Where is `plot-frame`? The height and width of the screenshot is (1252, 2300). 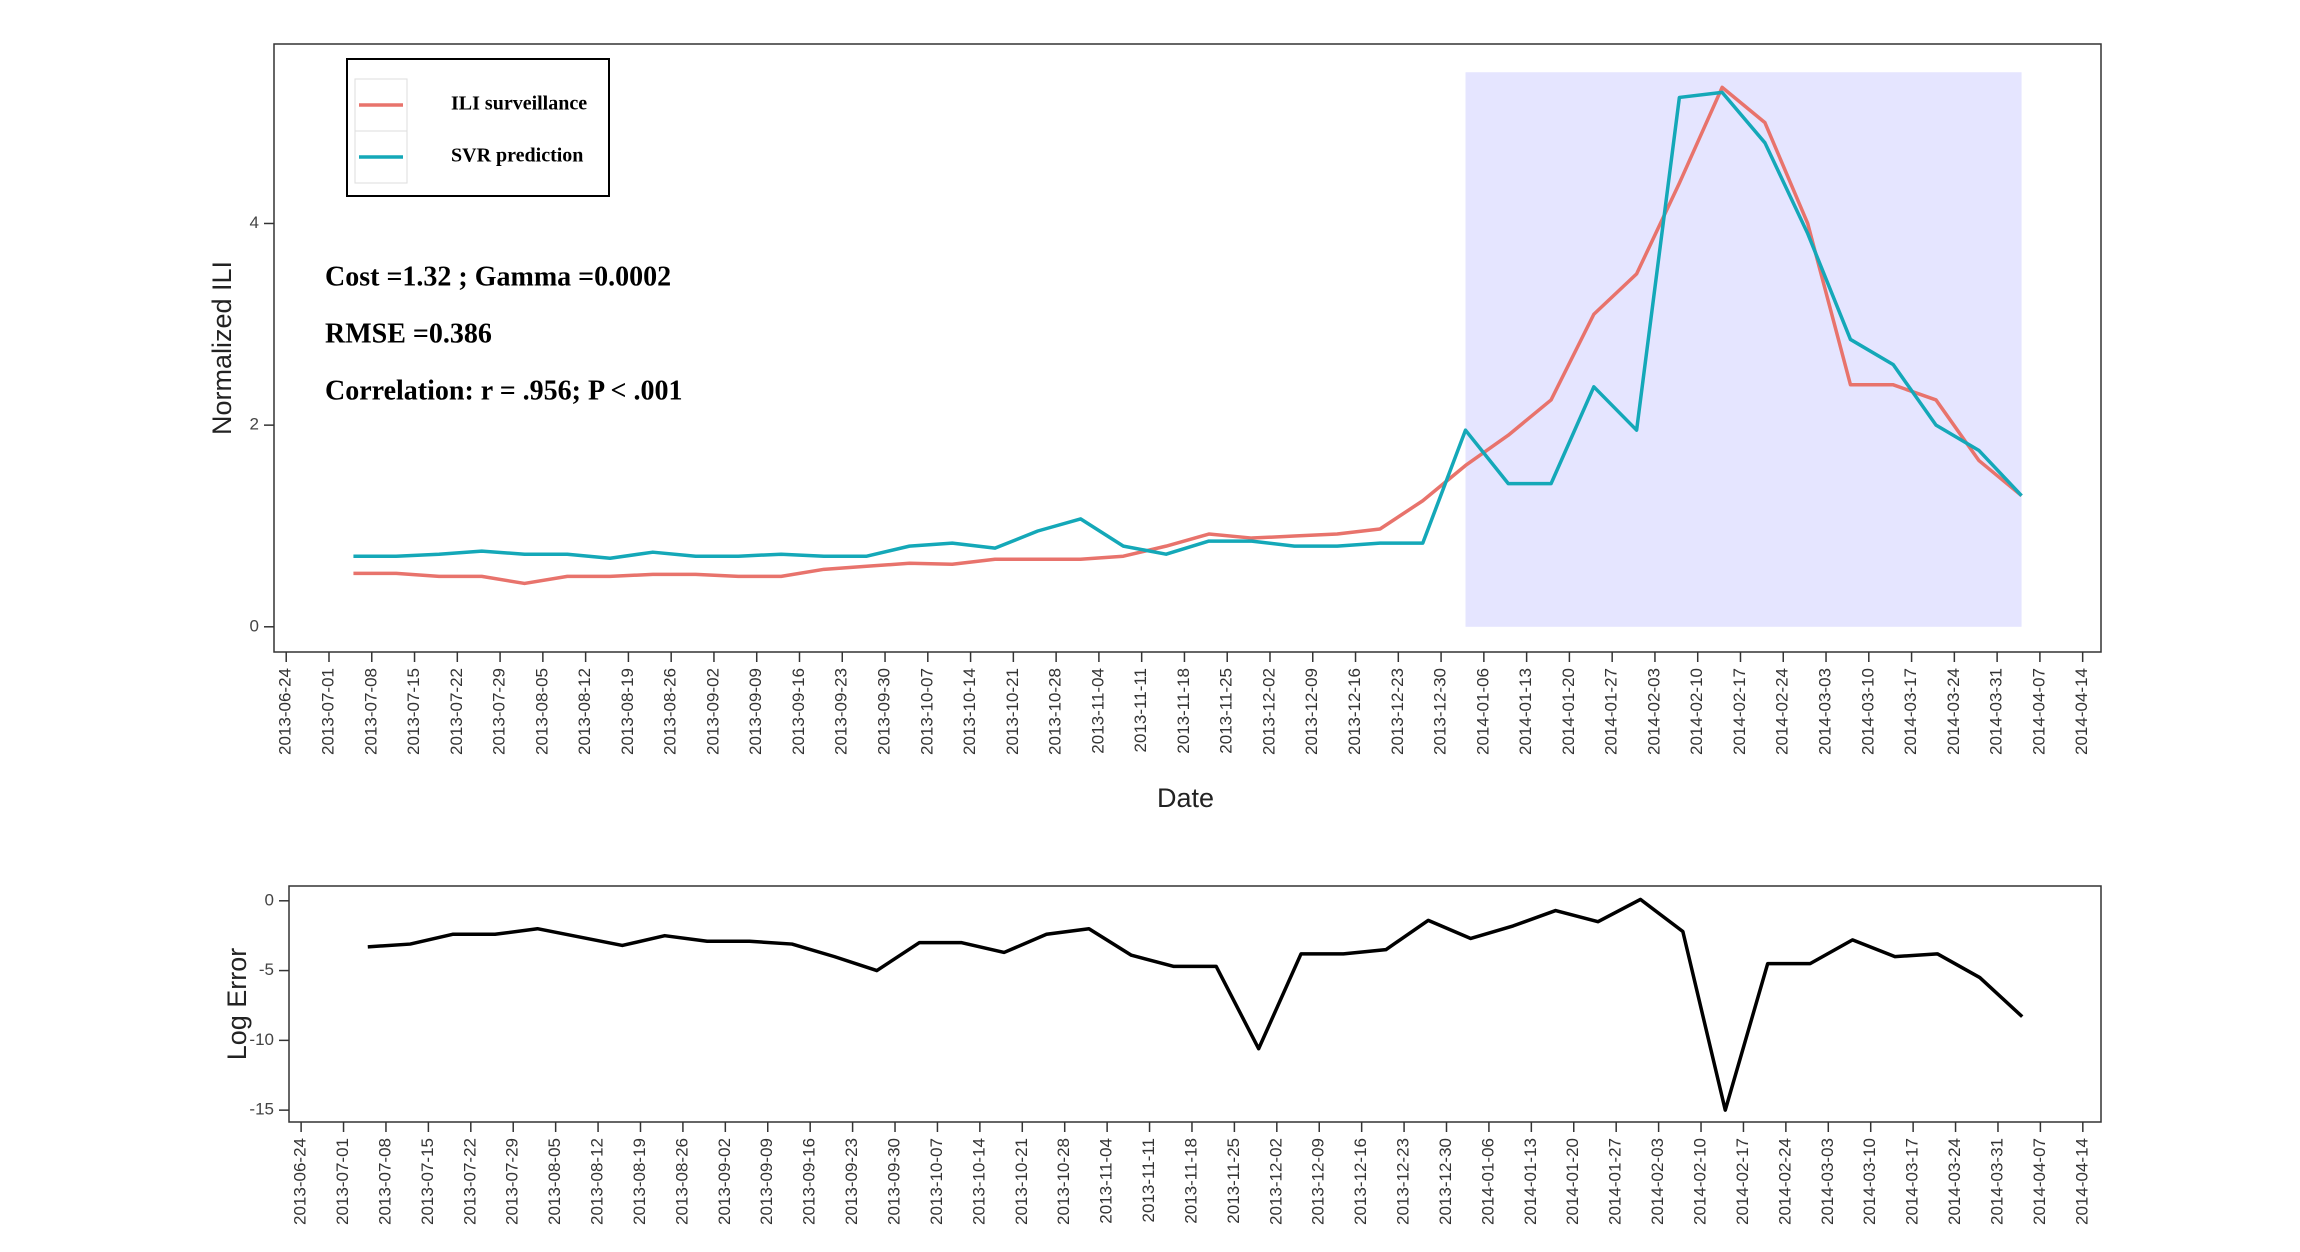 plot-frame is located at coordinates (1195, 1004).